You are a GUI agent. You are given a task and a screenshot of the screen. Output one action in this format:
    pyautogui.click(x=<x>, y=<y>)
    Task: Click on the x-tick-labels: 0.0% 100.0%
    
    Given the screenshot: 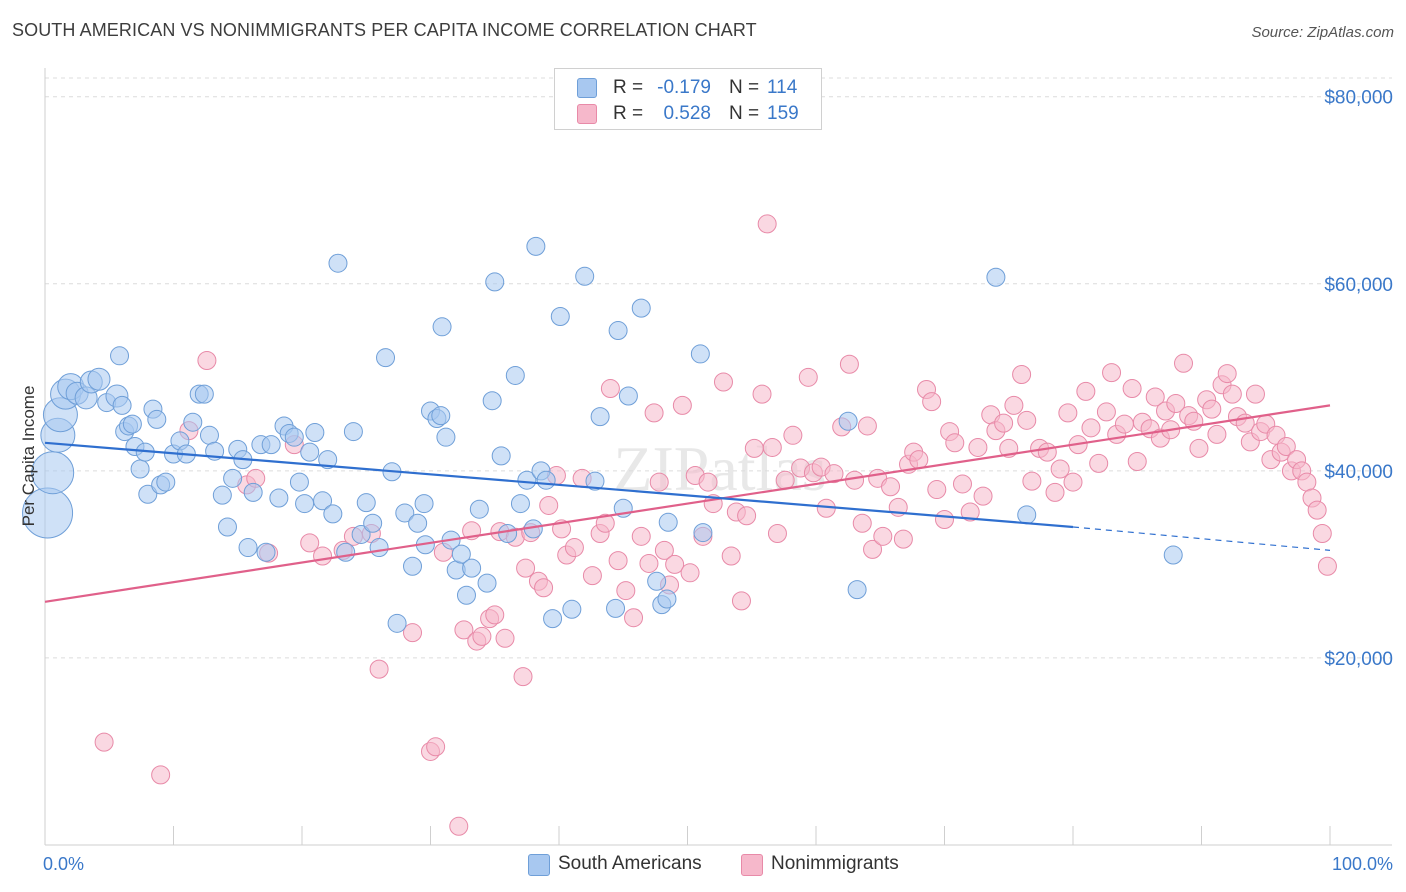 What is the action you would take?
    pyautogui.click(x=718, y=864)
    